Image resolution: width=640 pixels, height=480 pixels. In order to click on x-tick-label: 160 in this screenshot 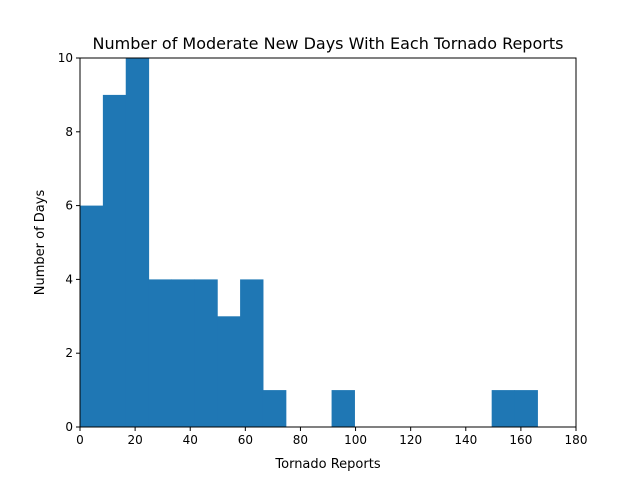, I will do `click(520, 440)`.